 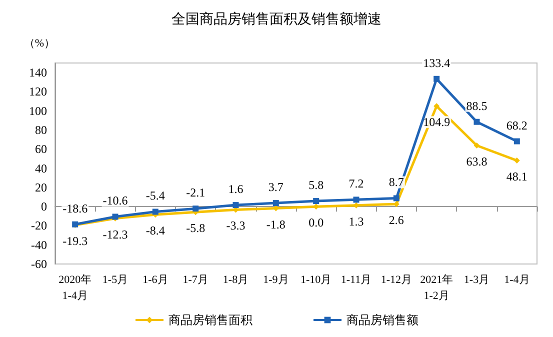 What do you see at coordinates (38, 111) in the screenshot?
I see `y-tick-label: 100` at bounding box center [38, 111].